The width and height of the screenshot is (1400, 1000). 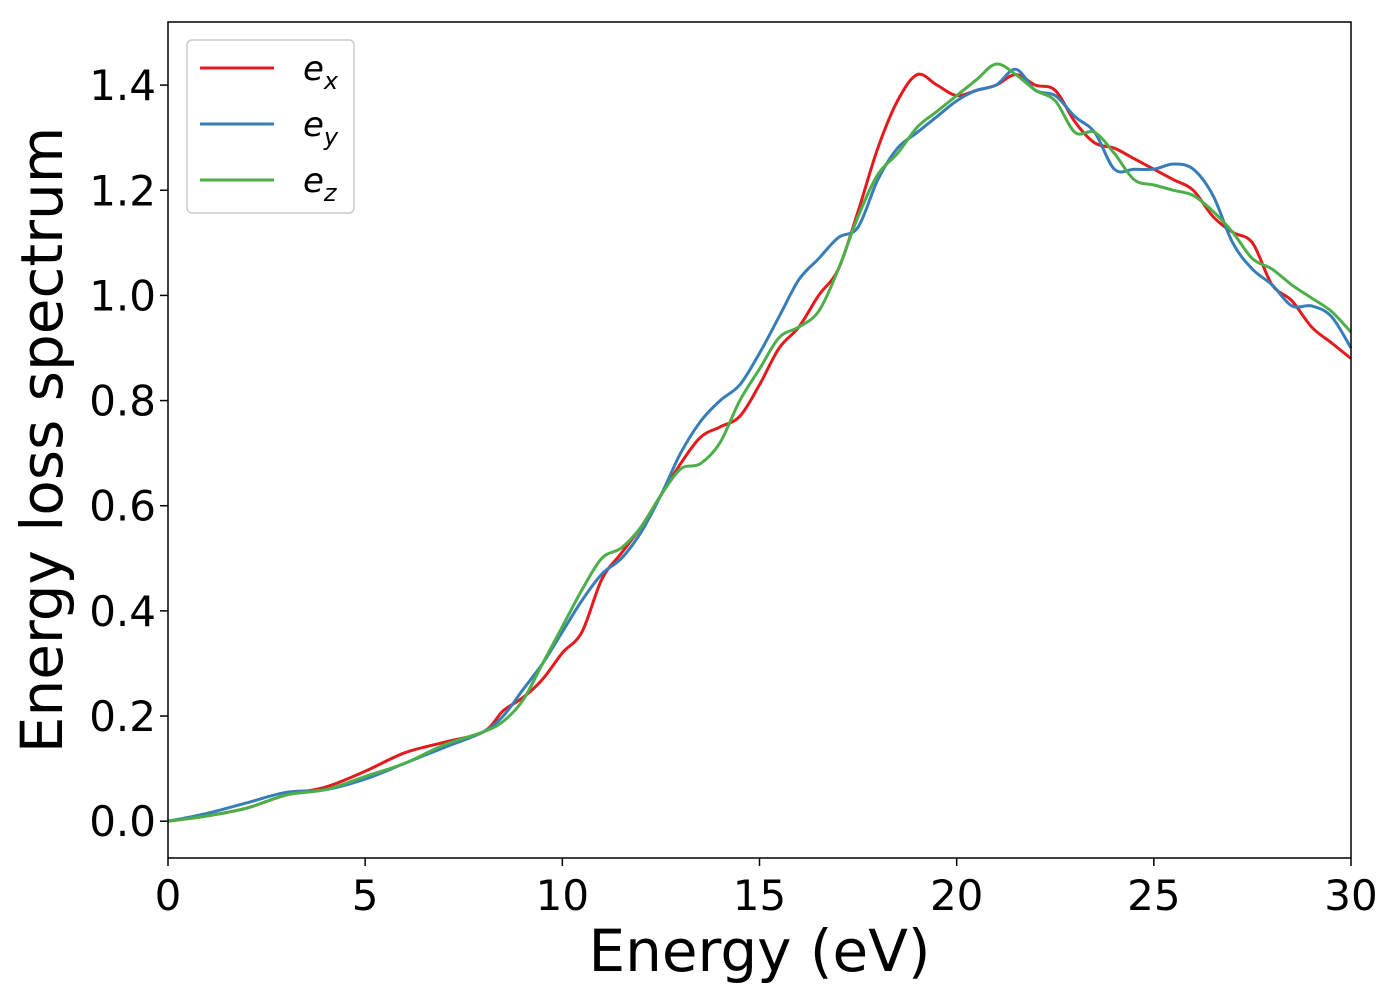 What do you see at coordinates (956, 895) in the screenshot?
I see `x-tick-label: 20` at bounding box center [956, 895].